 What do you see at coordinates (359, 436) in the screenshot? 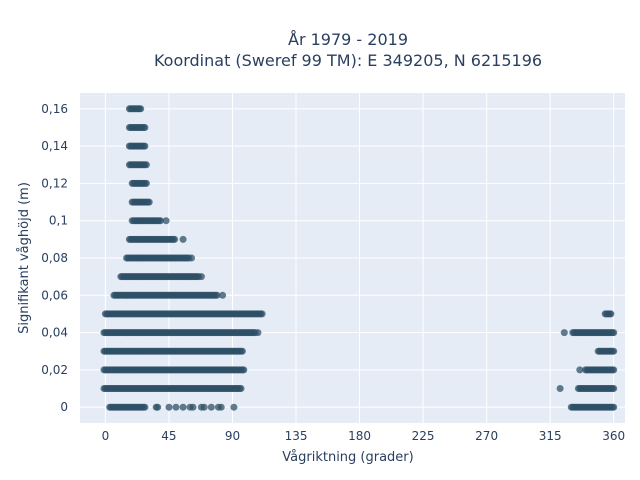
I see `x-tick-label: 180` at bounding box center [359, 436].